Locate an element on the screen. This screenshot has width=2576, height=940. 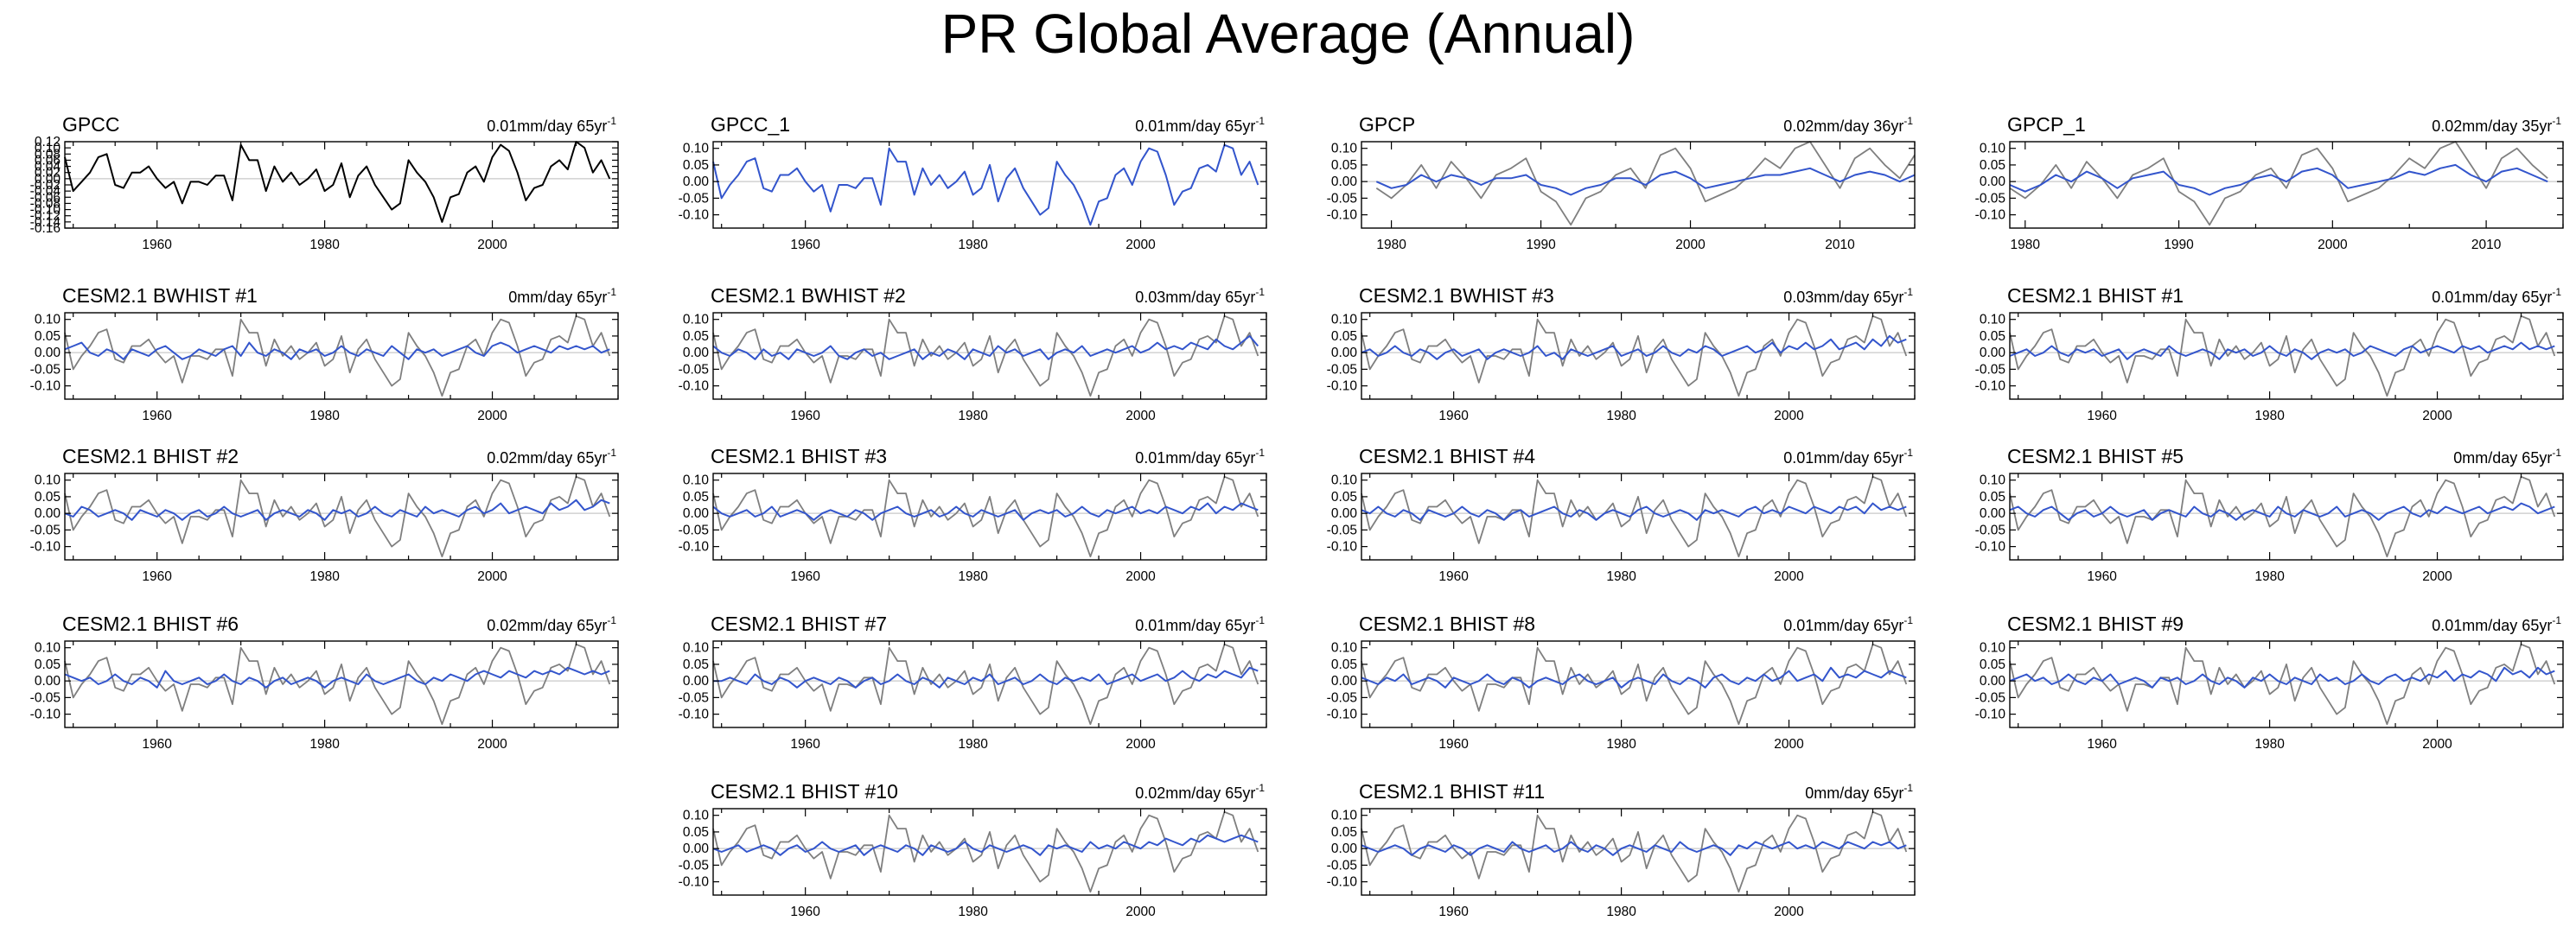
panel-title: GPCP is located at coordinates (1387, 124).